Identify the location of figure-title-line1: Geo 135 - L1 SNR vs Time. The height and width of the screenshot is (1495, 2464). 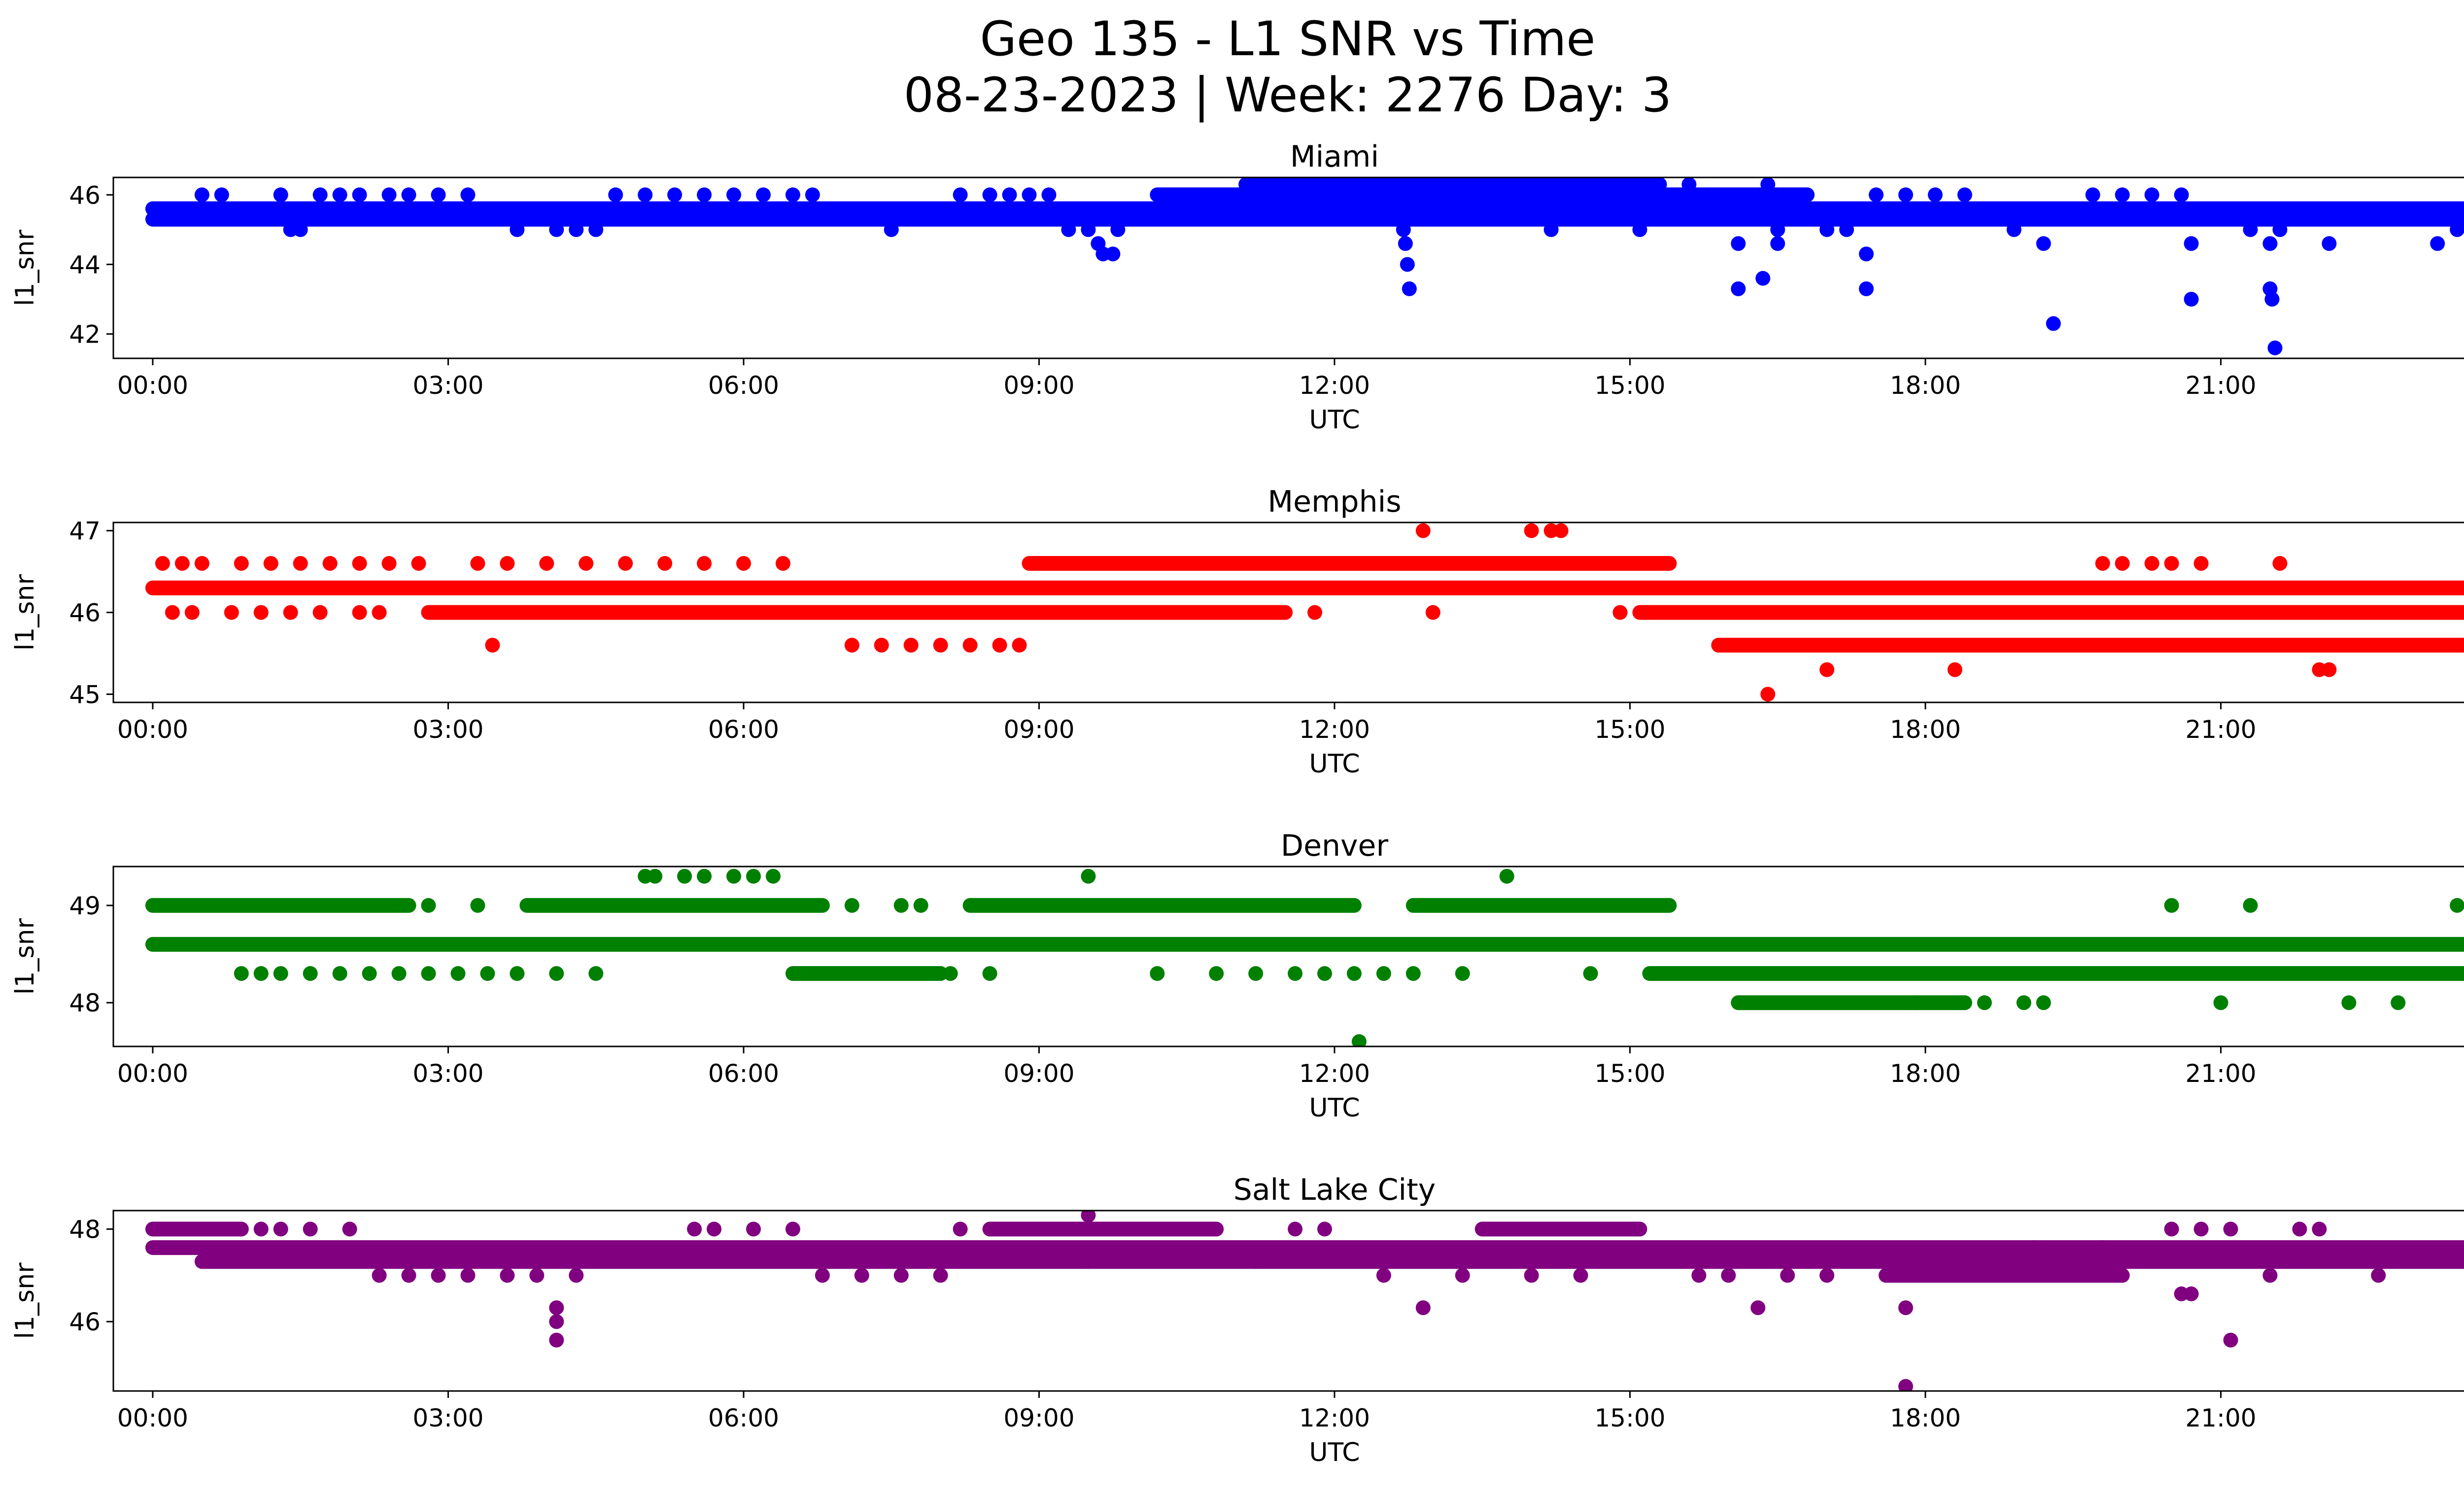
(1288, 39).